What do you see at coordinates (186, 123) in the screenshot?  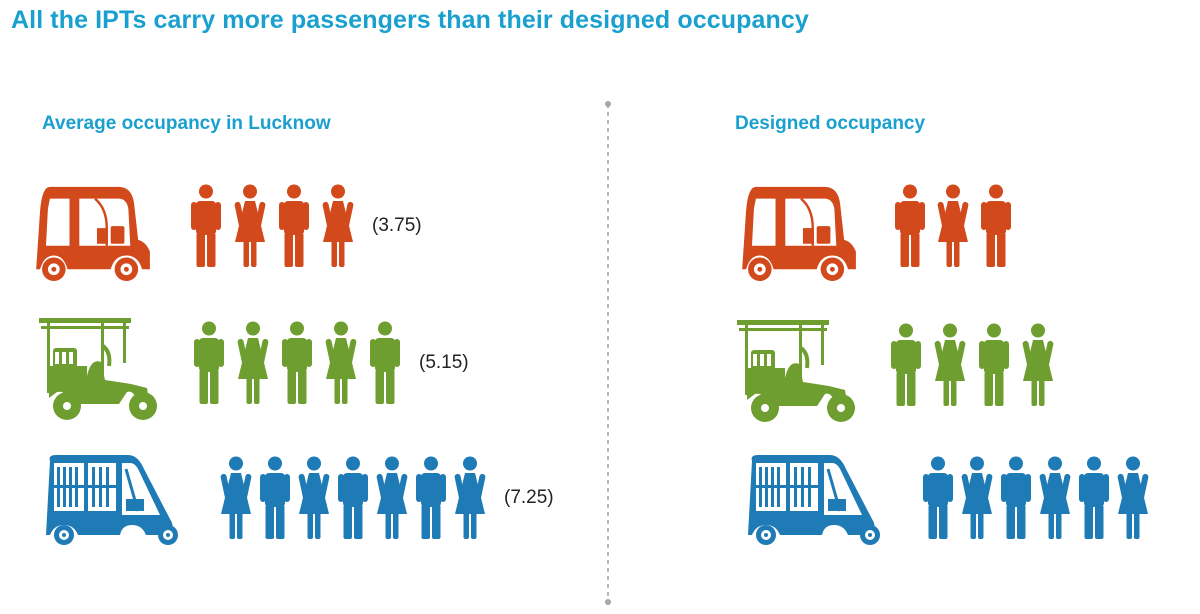 I see `left-panel-heading: Average occupancy in Lucknow` at bounding box center [186, 123].